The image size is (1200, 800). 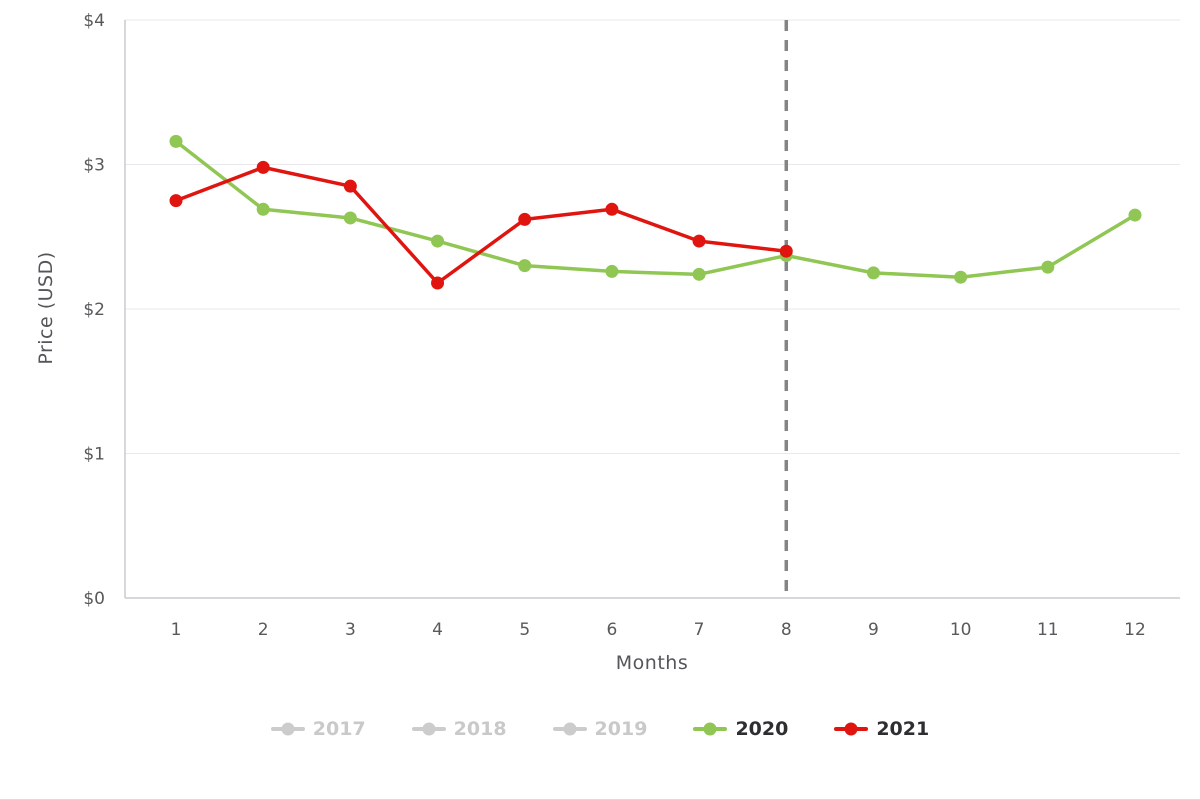 I want to click on legend-item-2019: 2019, so click(x=600, y=729).